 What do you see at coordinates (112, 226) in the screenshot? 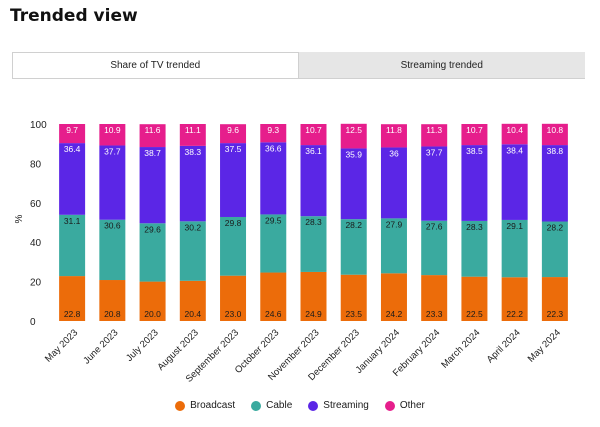
I see `data-label: 30.6` at bounding box center [112, 226].